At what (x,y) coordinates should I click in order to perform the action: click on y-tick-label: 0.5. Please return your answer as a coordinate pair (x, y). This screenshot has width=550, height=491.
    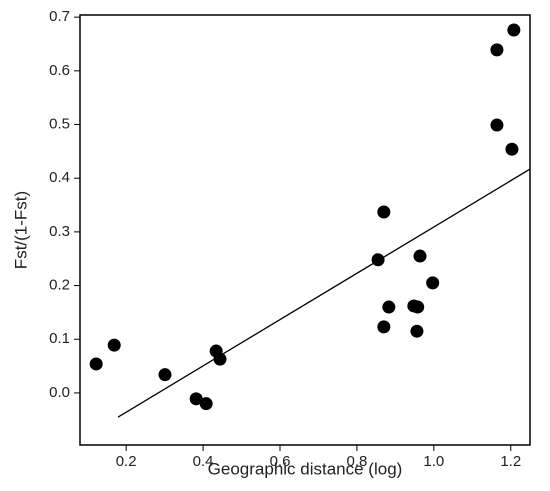
    Looking at the image, I should click on (59, 123).